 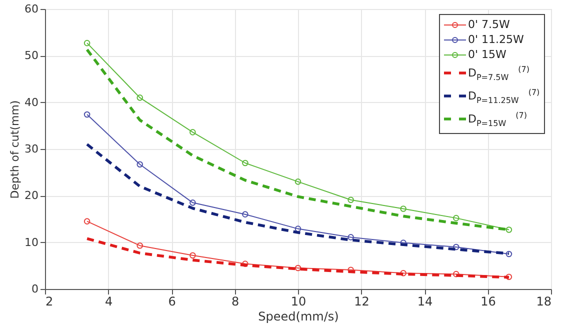 I want to click on legend-label: 0' 7.5W, so click(x=489, y=24).